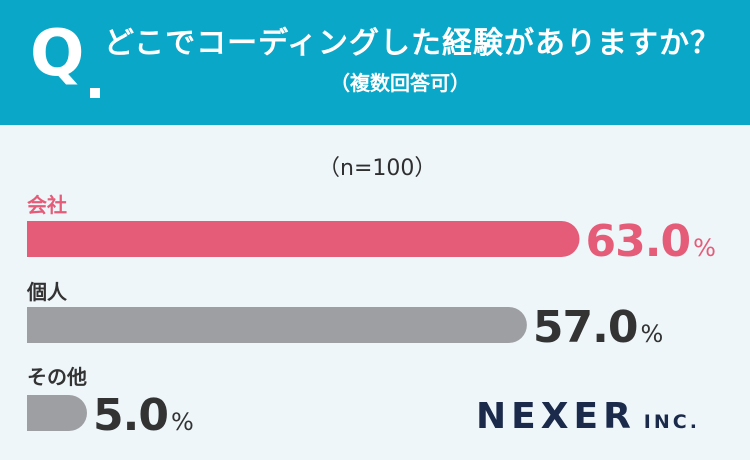  What do you see at coordinates (412, 43) in the screenshot?
I see `question-text: どこでコーディングした経験がありますか？` at bounding box center [412, 43].